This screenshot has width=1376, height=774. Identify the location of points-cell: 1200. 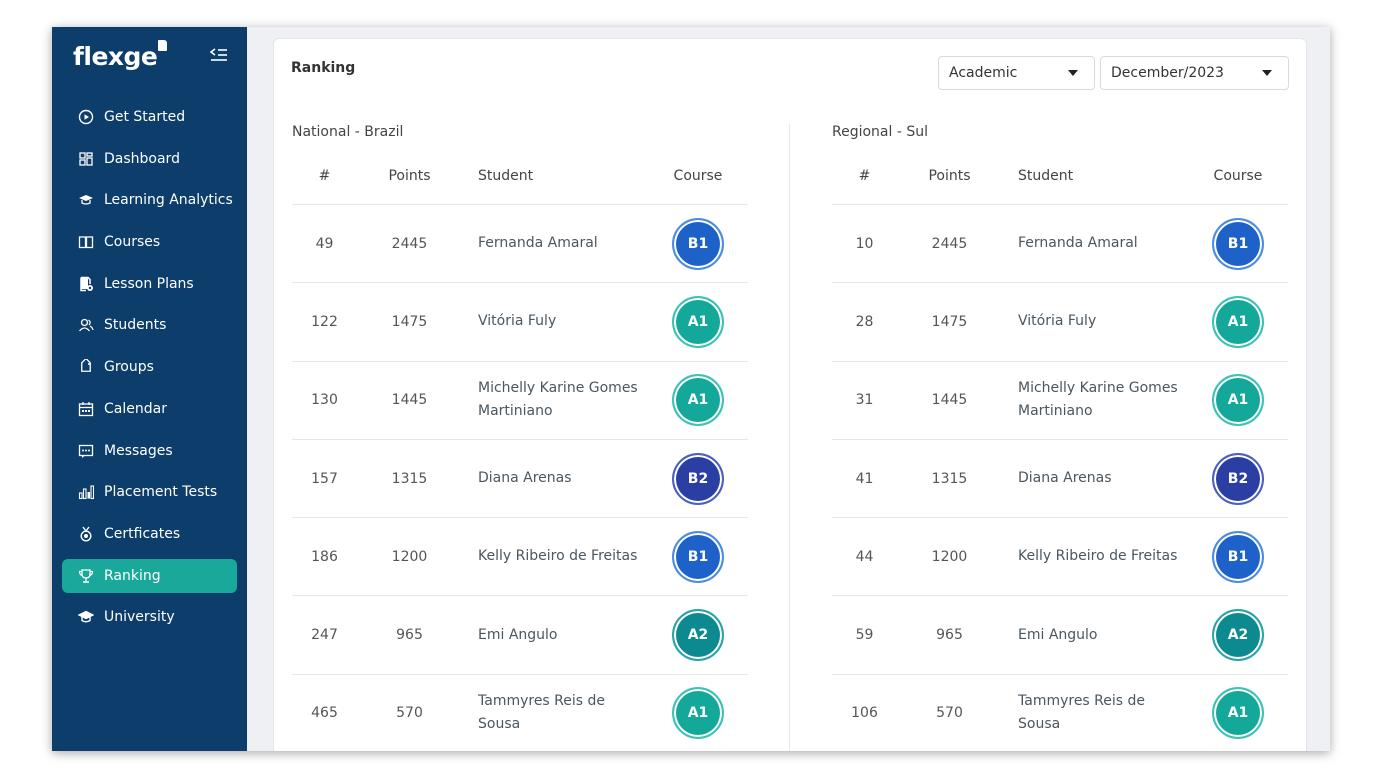
(949, 556).